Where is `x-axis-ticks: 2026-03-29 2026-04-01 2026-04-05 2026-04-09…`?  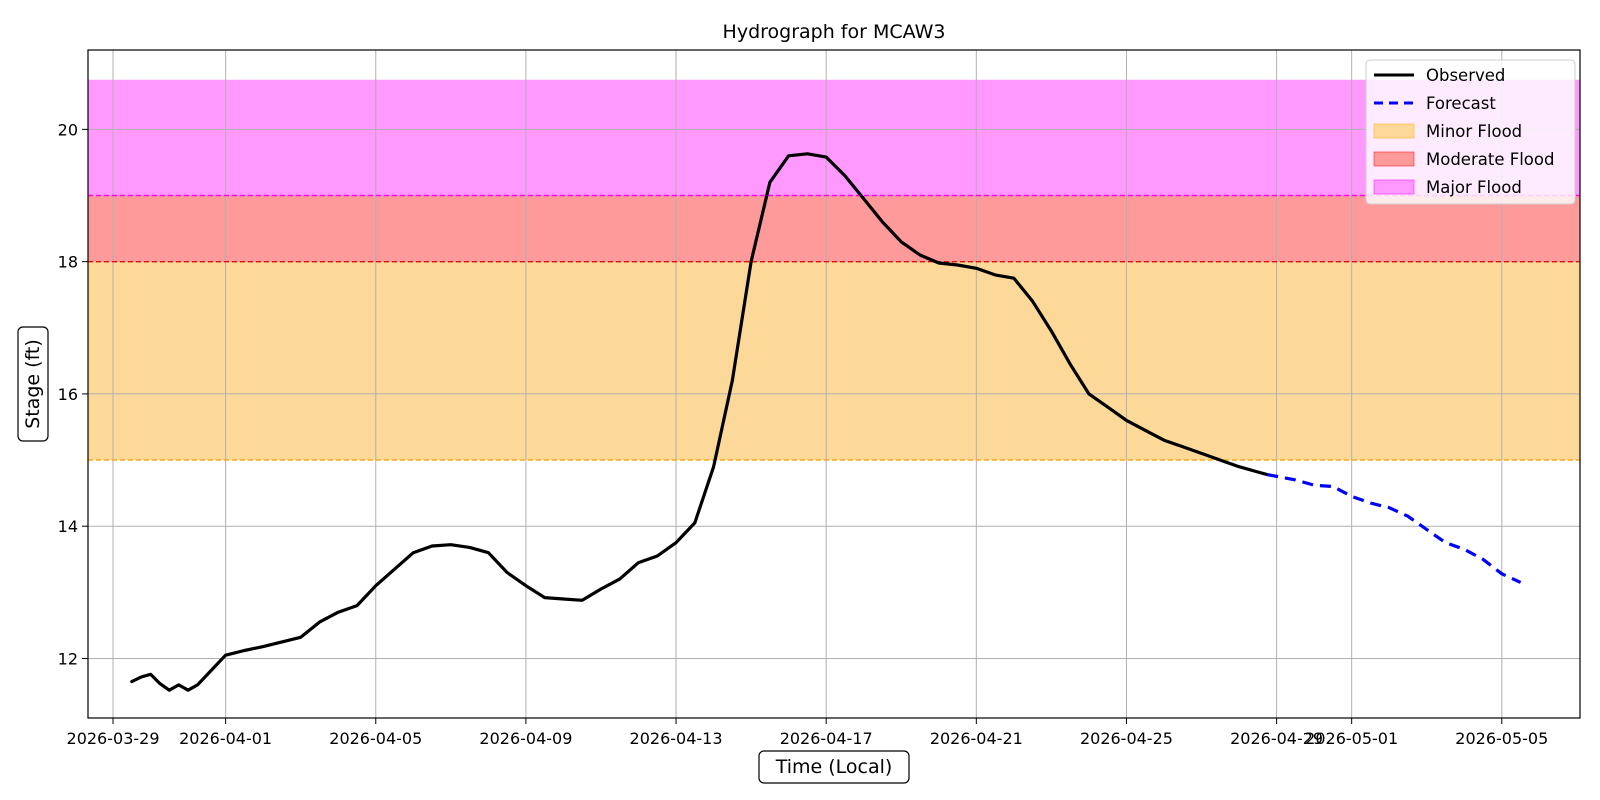
x-axis-ticks: 2026-03-29 2026-04-01 2026-04-05 2026-04-09… is located at coordinates (807, 733).